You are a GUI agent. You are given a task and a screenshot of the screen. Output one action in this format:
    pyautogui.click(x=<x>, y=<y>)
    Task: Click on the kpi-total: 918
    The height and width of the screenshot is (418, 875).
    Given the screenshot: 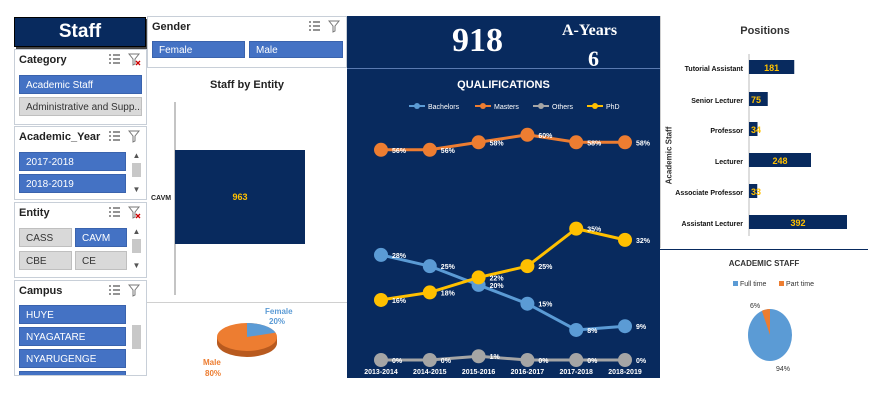 What is the action you would take?
    pyautogui.click(x=477, y=40)
    